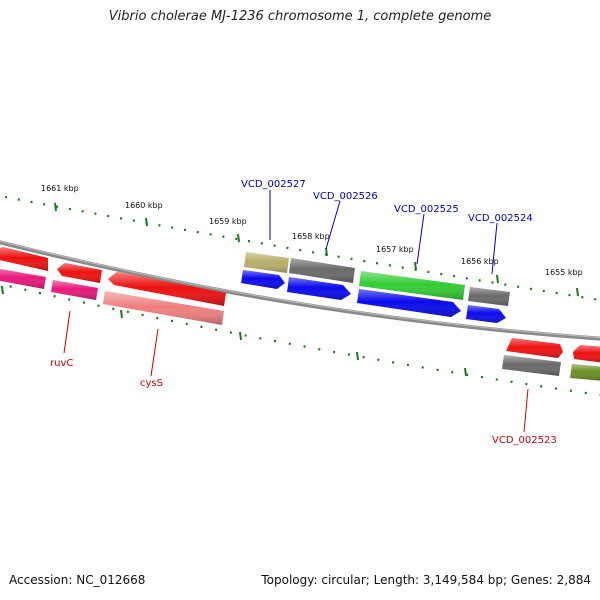 This screenshot has height=600, width=600. I want to click on ruler-label-1661: 1661 kbp, so click(60, 188).